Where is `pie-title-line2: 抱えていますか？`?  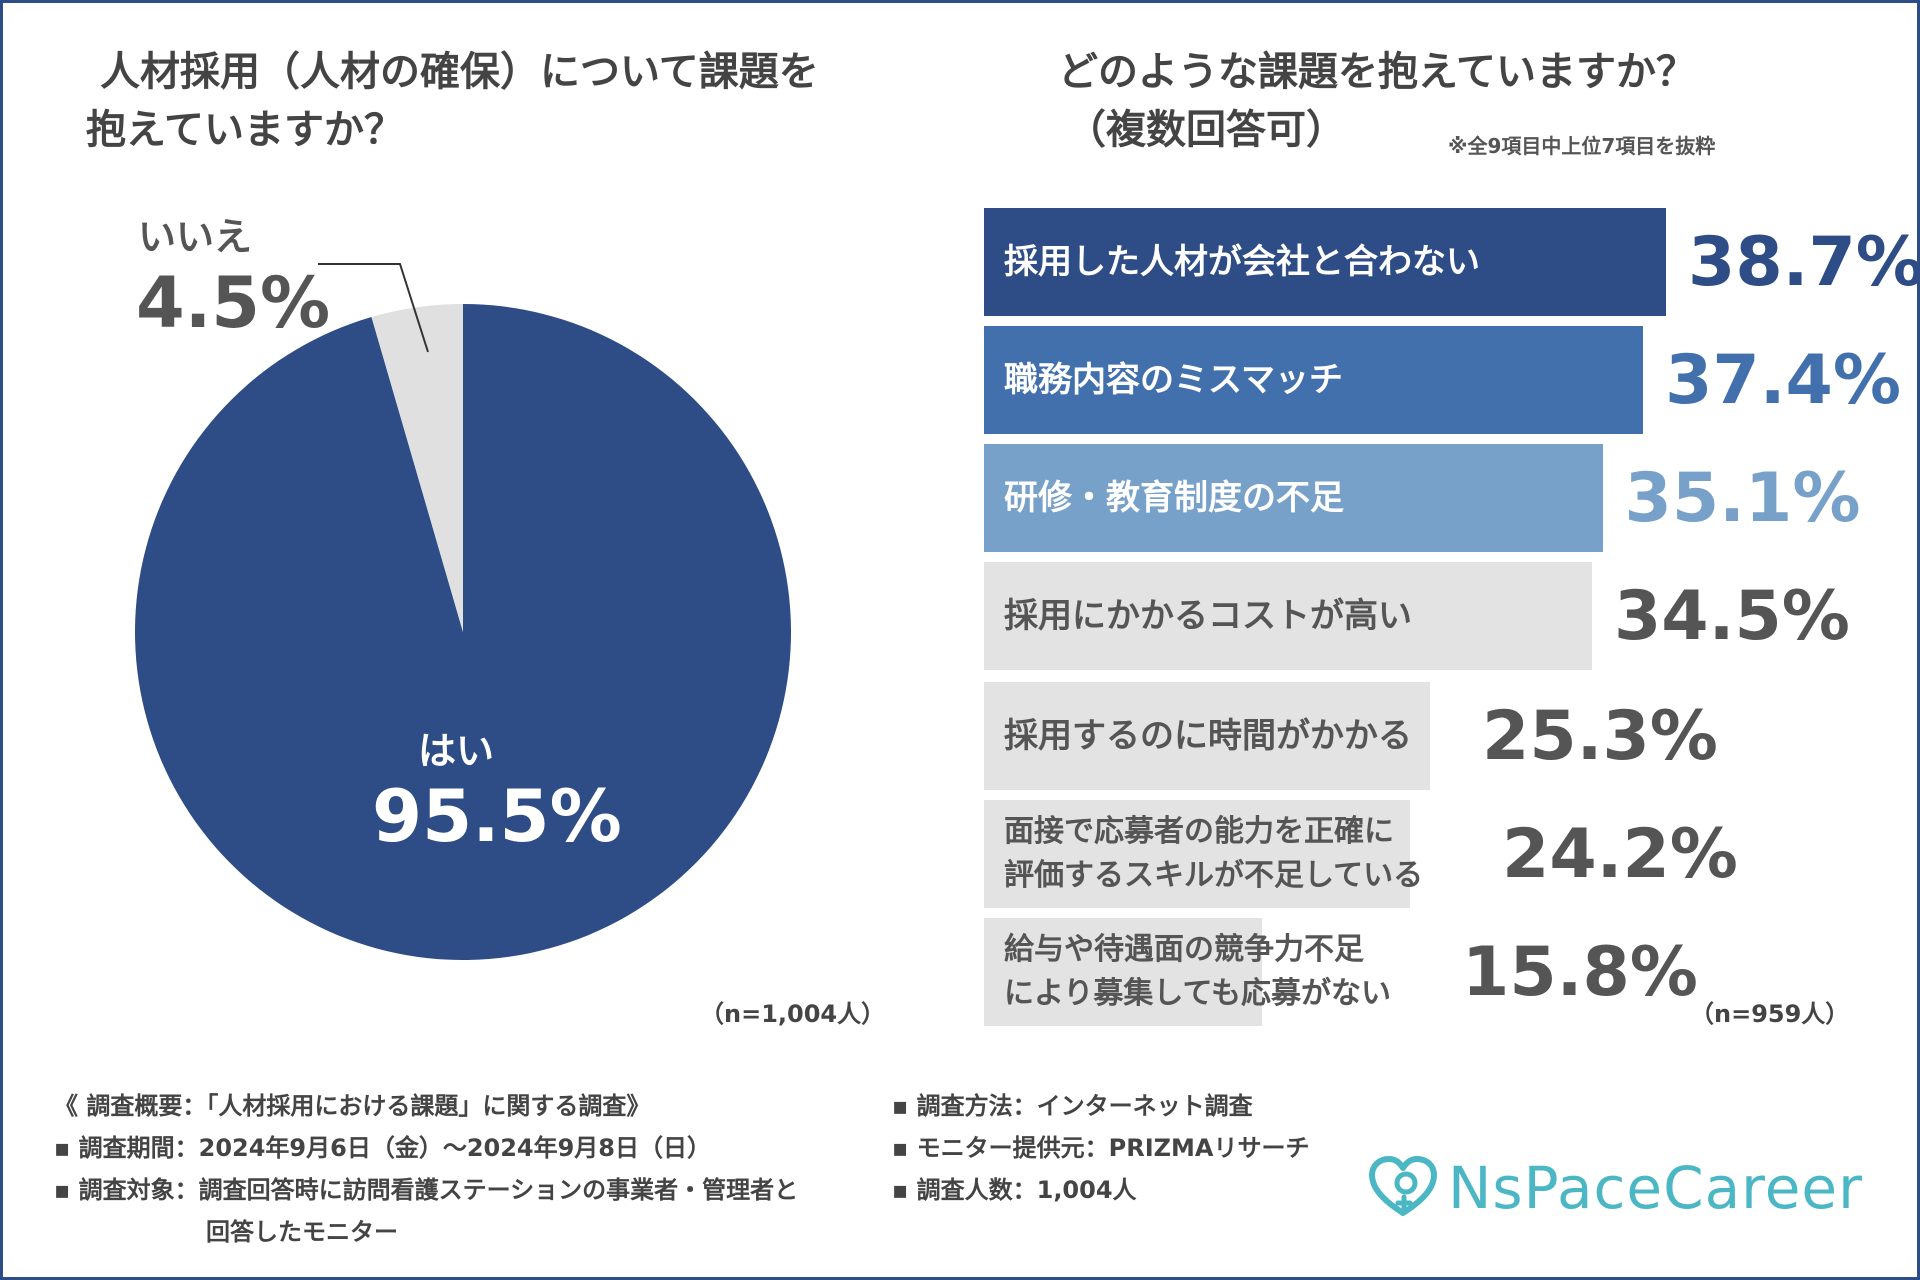
pie-title-line2: 抱えていますか？ is located at coordinates (245, 130).